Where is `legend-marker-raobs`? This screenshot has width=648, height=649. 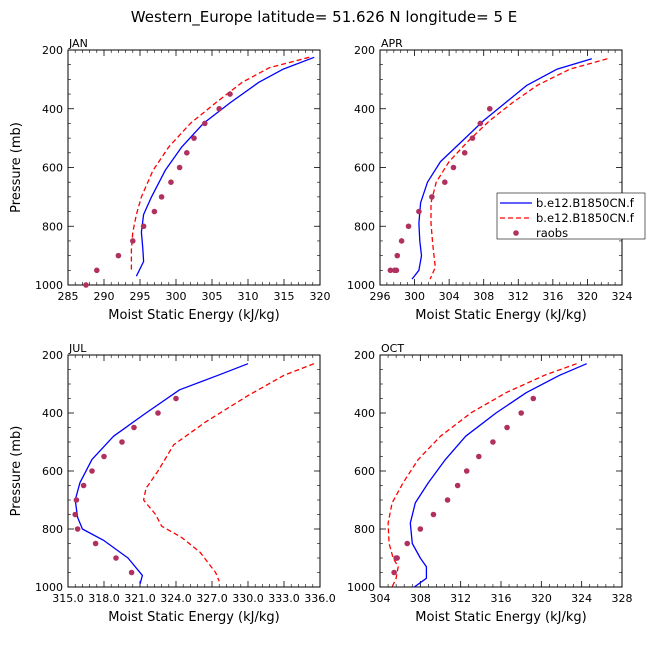 legend-marker-raobs is located at coordinates (516, 233).